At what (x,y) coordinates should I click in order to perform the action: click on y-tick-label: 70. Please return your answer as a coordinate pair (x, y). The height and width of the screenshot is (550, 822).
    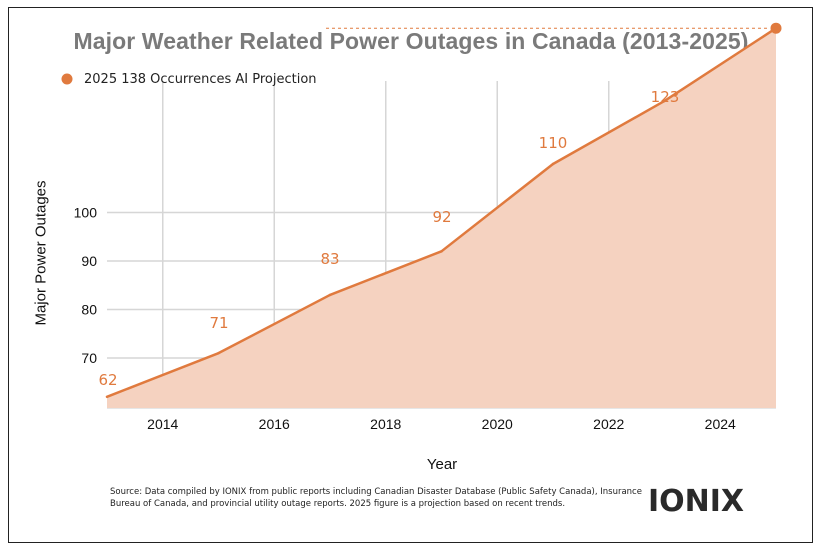
    Looking at the image, I should click on (89, 358).